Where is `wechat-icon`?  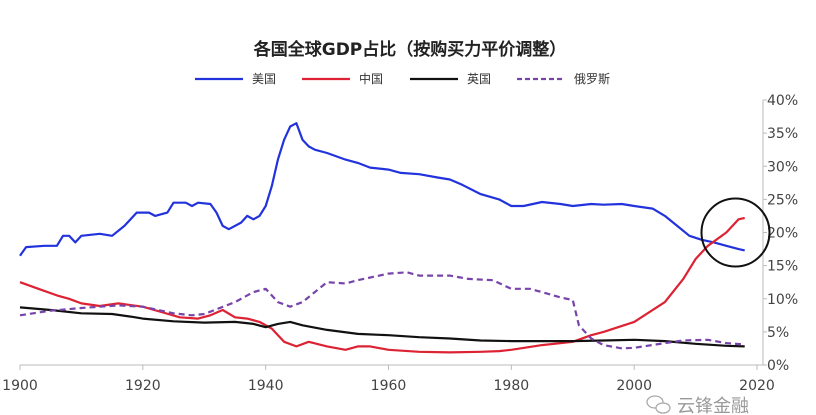
wechat-icon is located at coordinates (658, 404).